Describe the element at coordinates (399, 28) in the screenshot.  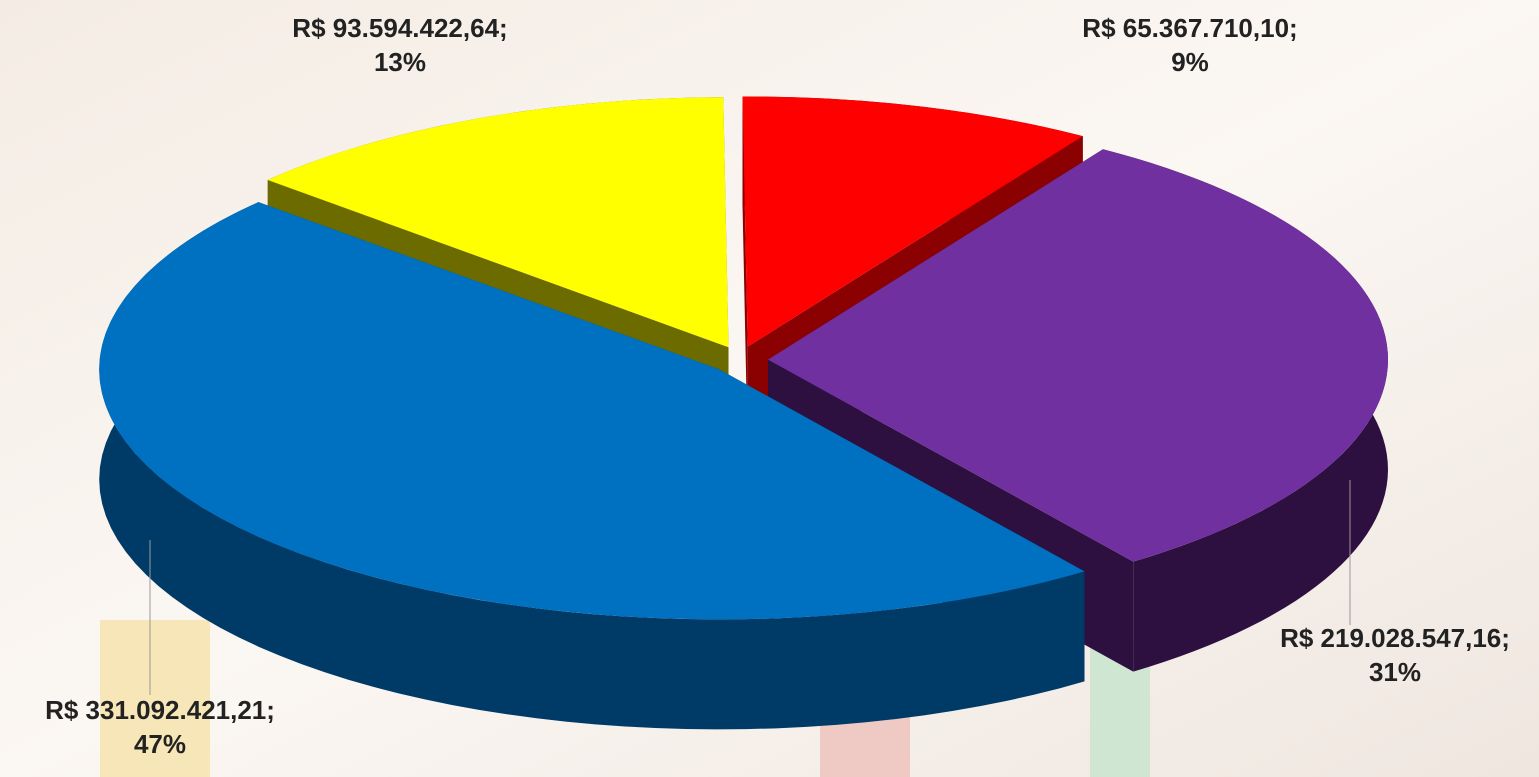
I see `data-label: R$ 93.594.422,64;` at that location.